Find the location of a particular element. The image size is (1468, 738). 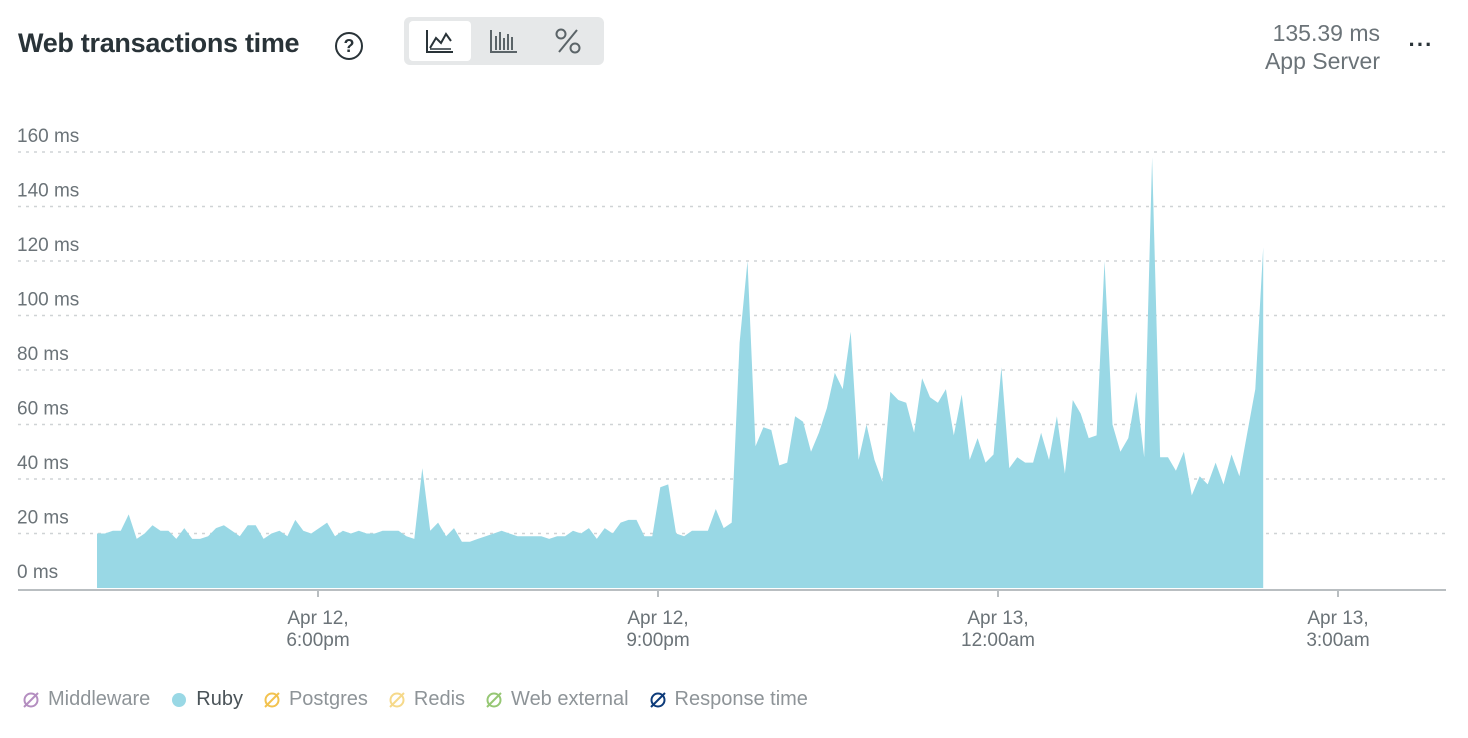

legend-label: Web external is located at coordinates (570, 699).